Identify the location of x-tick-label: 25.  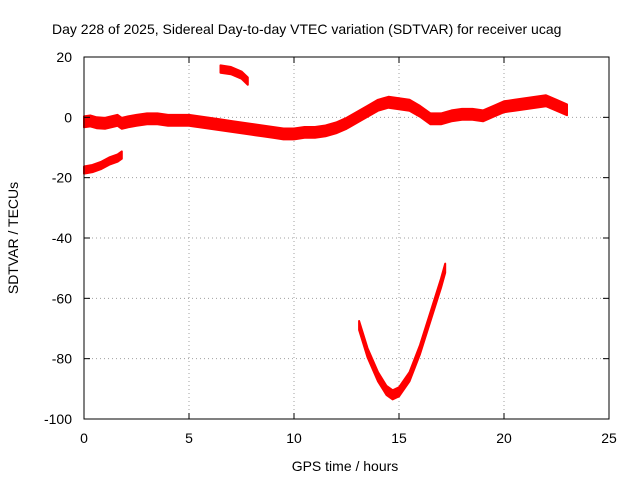
(609, 438).